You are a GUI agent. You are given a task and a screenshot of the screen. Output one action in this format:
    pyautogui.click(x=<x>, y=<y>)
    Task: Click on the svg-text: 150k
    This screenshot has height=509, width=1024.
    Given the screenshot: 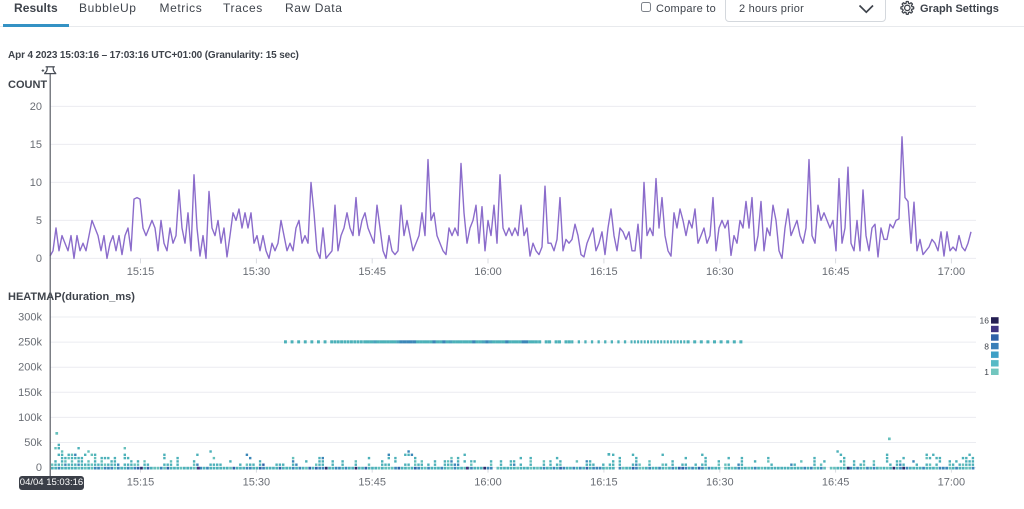 What is the action you would take?
    pyautogui.click(x=30, y=393)
    